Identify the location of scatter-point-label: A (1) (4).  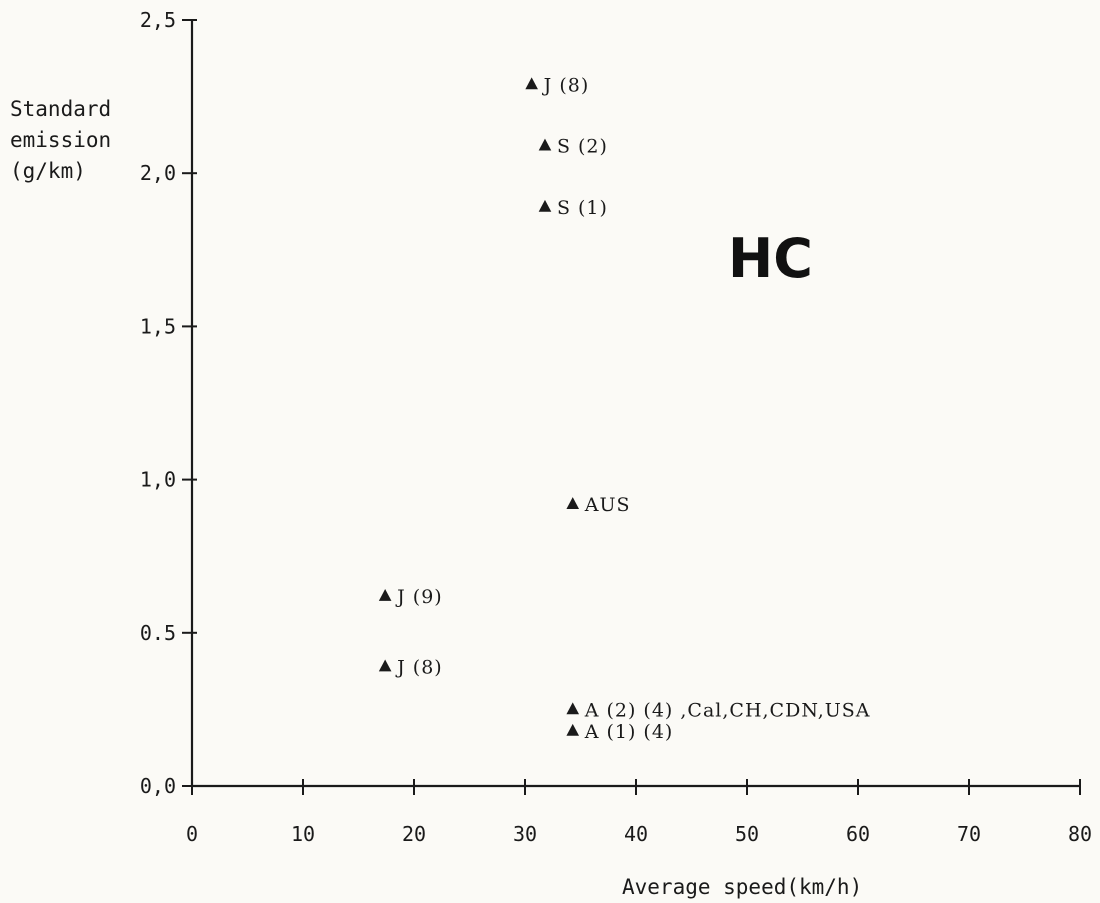
(629, 732).